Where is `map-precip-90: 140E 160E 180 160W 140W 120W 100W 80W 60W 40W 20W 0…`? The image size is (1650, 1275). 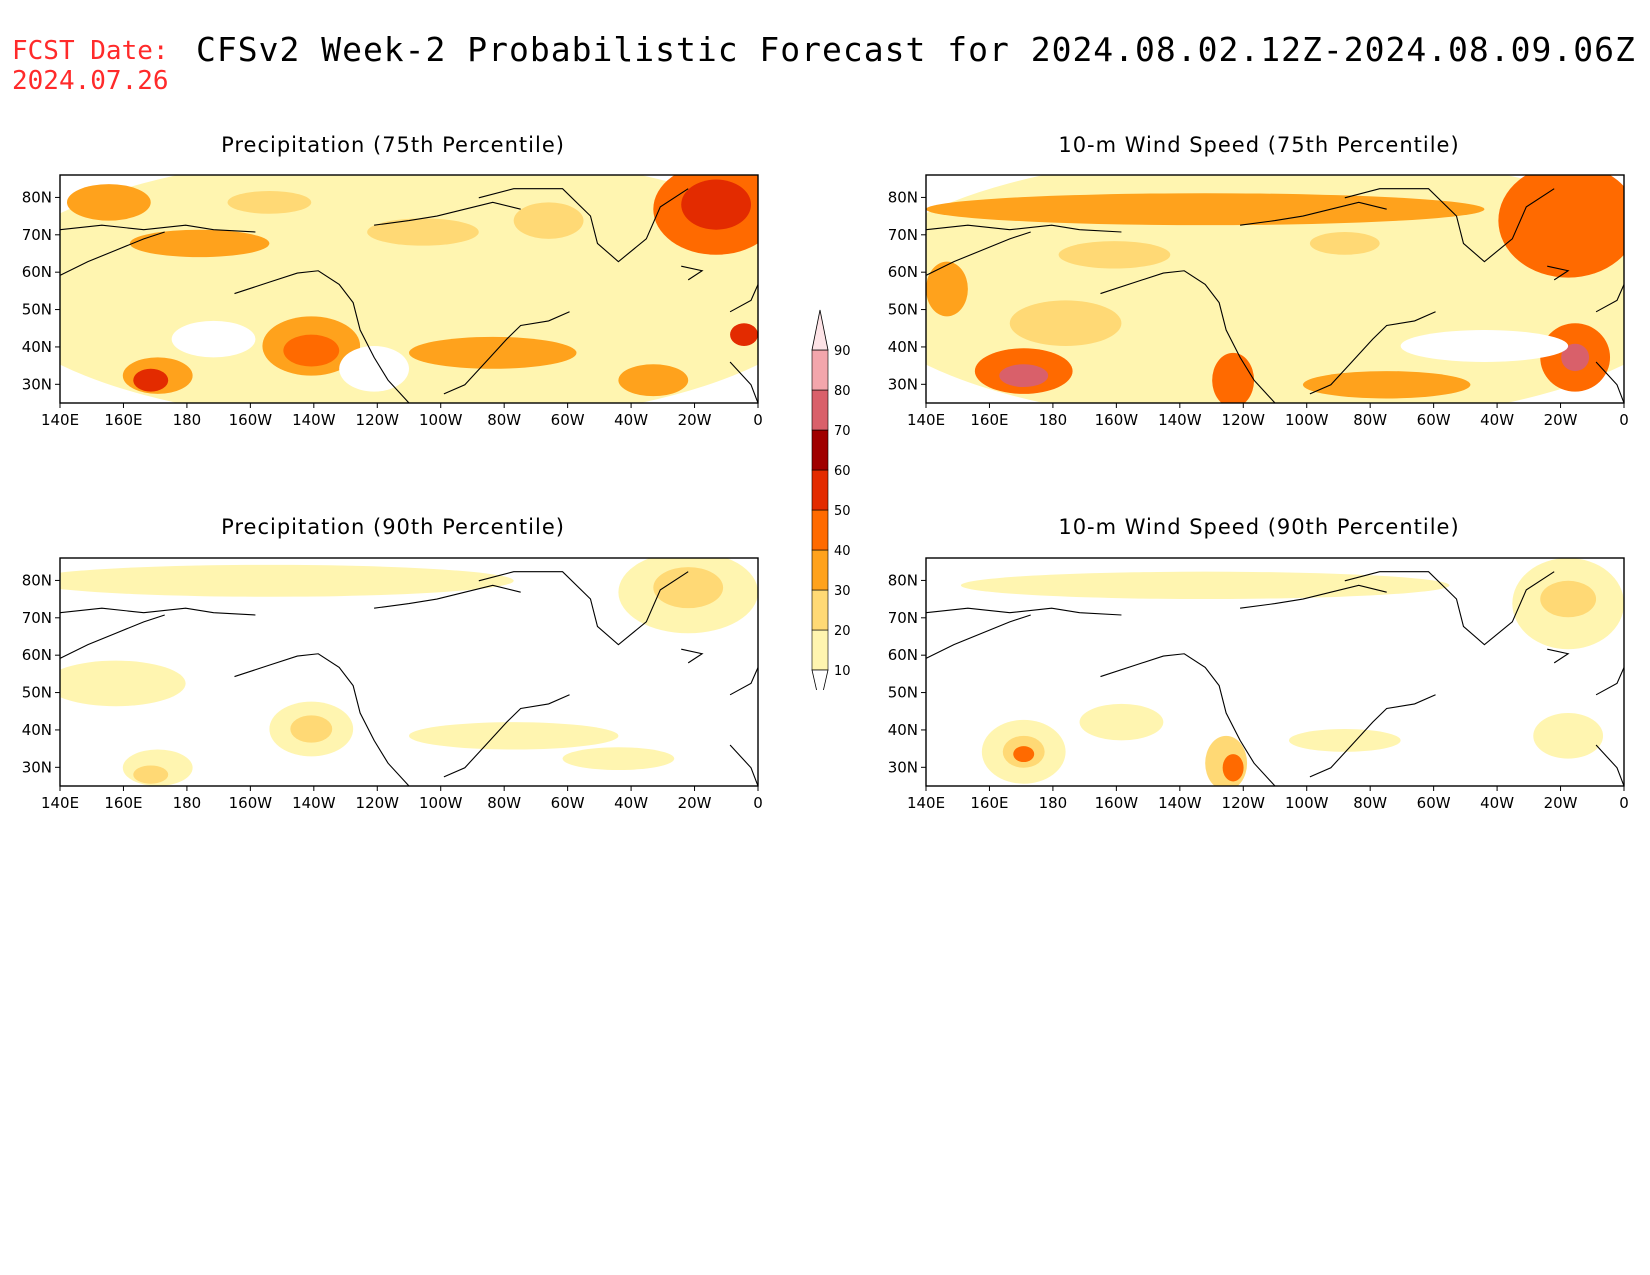 map-precip-90: 140E 160E 180 160W 140W 120W 100W 80W 60W 40W 20W 0… is located at coordinates (392, 684).